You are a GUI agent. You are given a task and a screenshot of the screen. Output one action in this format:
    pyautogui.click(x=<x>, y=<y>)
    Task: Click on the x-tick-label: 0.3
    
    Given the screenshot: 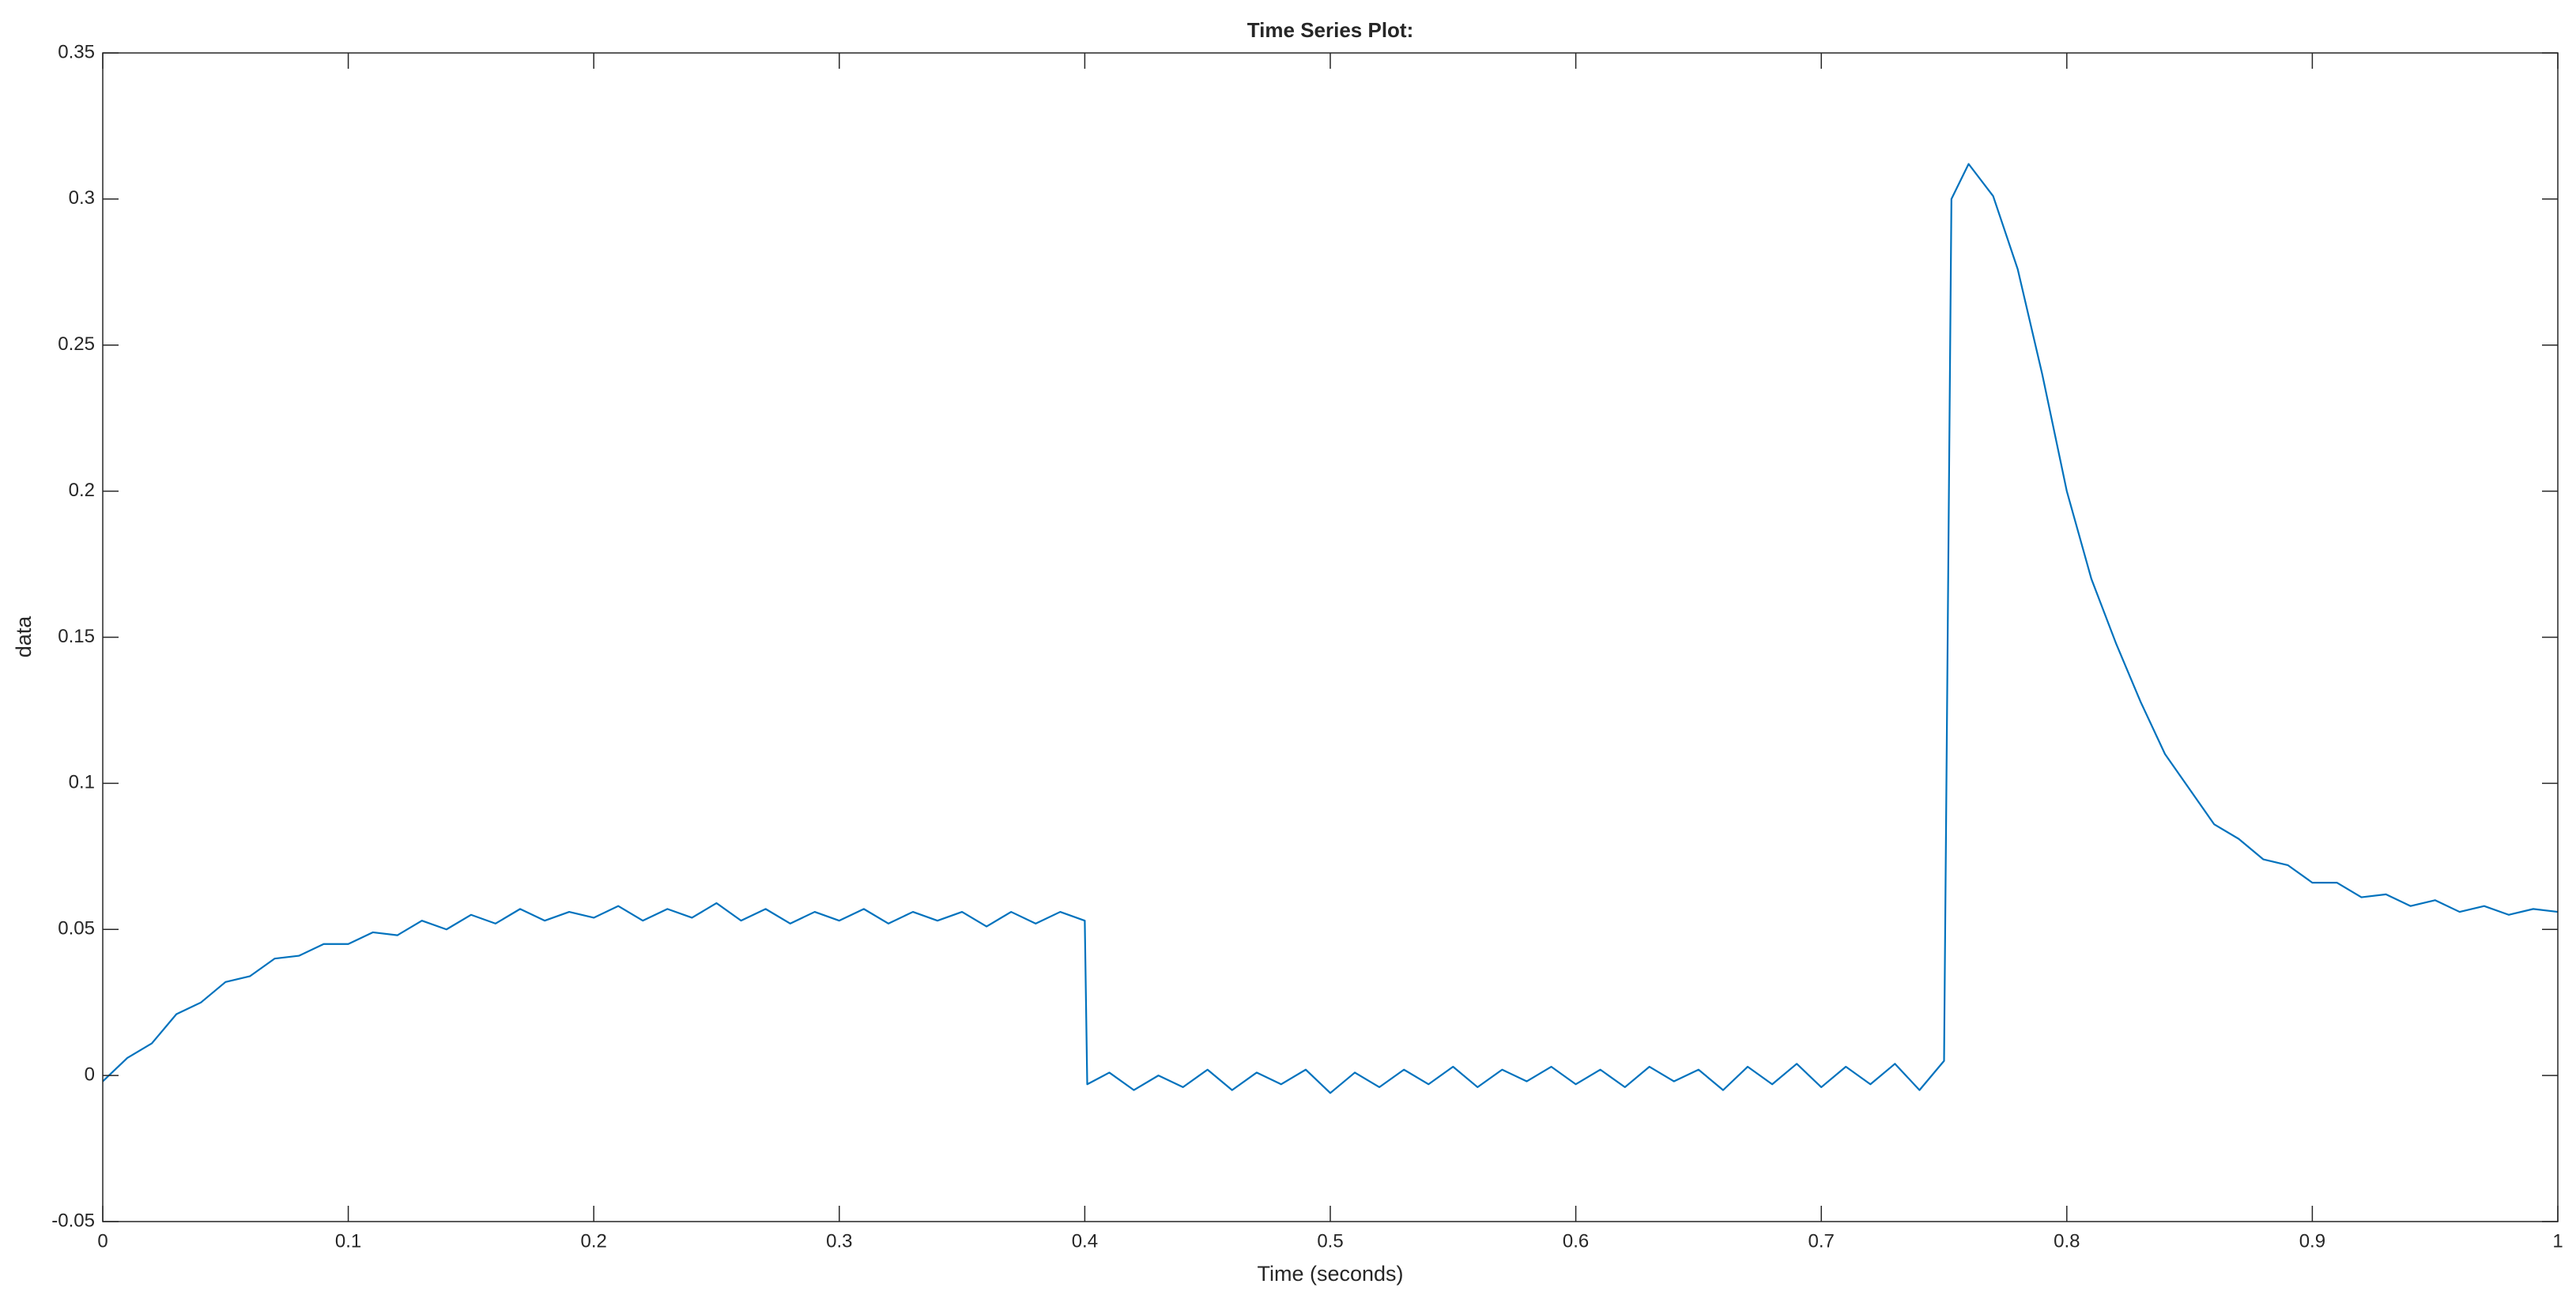 What is the action you would take?
    pyautogui.click(x=839, y=1241)
    